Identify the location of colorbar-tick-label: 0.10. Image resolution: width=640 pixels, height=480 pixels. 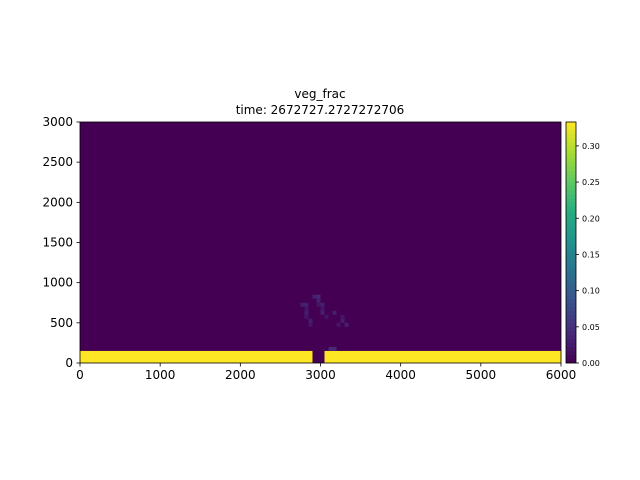
(591, 291).